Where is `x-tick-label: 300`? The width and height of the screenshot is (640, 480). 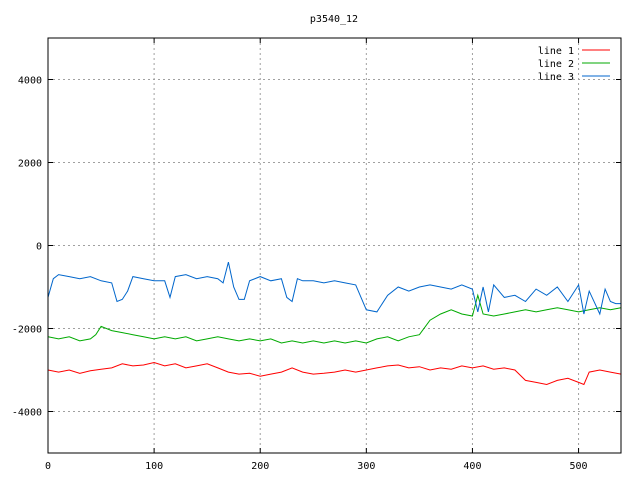
x-tick-label: 300 is located at coordinates (366, 466).